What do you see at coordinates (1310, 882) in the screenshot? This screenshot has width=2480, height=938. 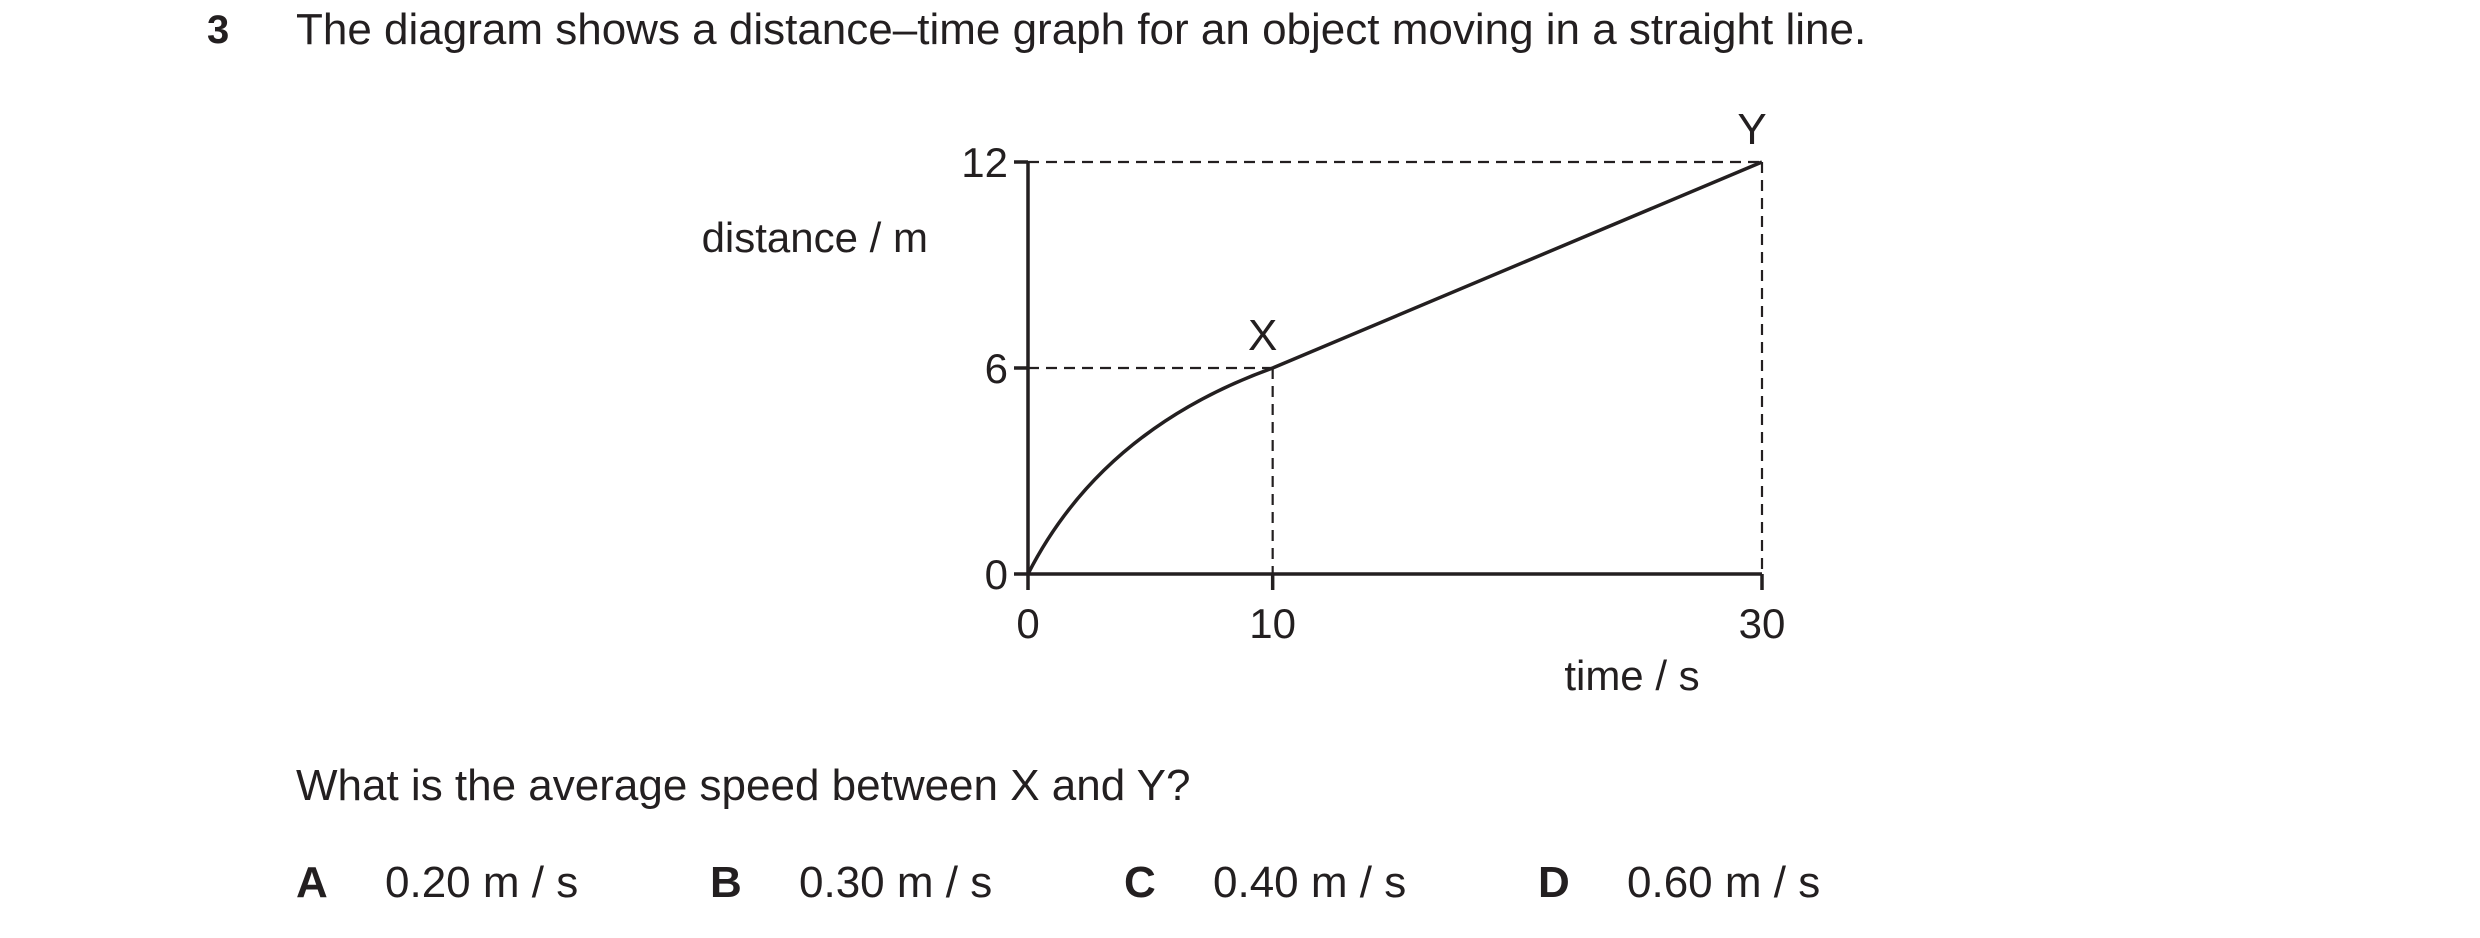 I see `option-c-value: 0.40 m / s` at bounding box center [1310, 882].